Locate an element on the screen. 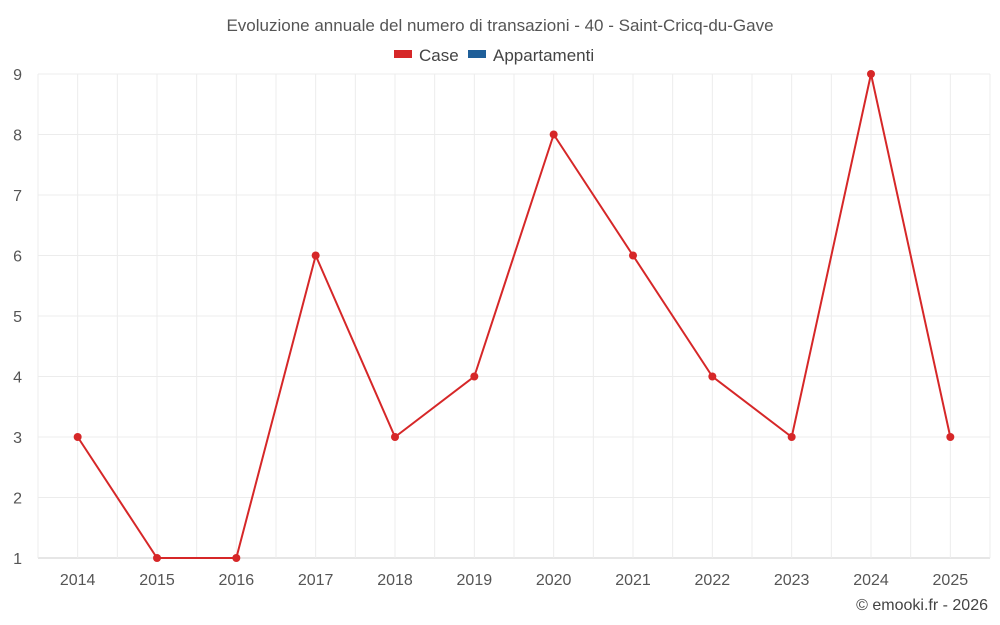 The height and width of the screenshot is (625, 1000). legend-item-case: Case is located at coordinates (426, 55).